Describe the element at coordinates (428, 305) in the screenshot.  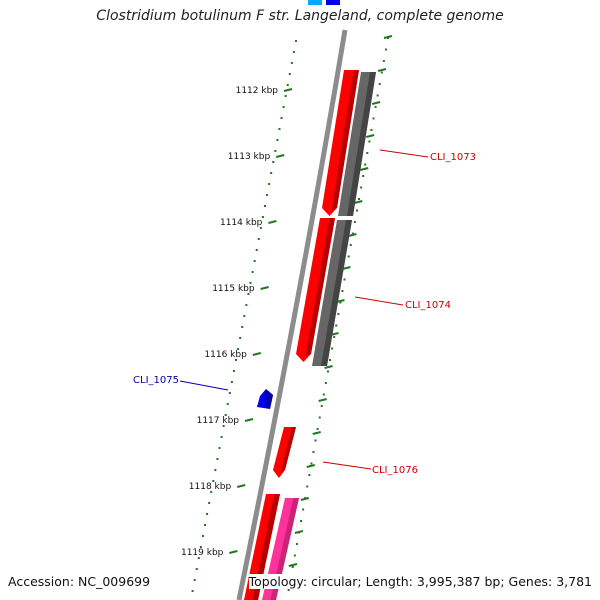
I see `gene-label-CLI_1074: CLI_1074` at that location.